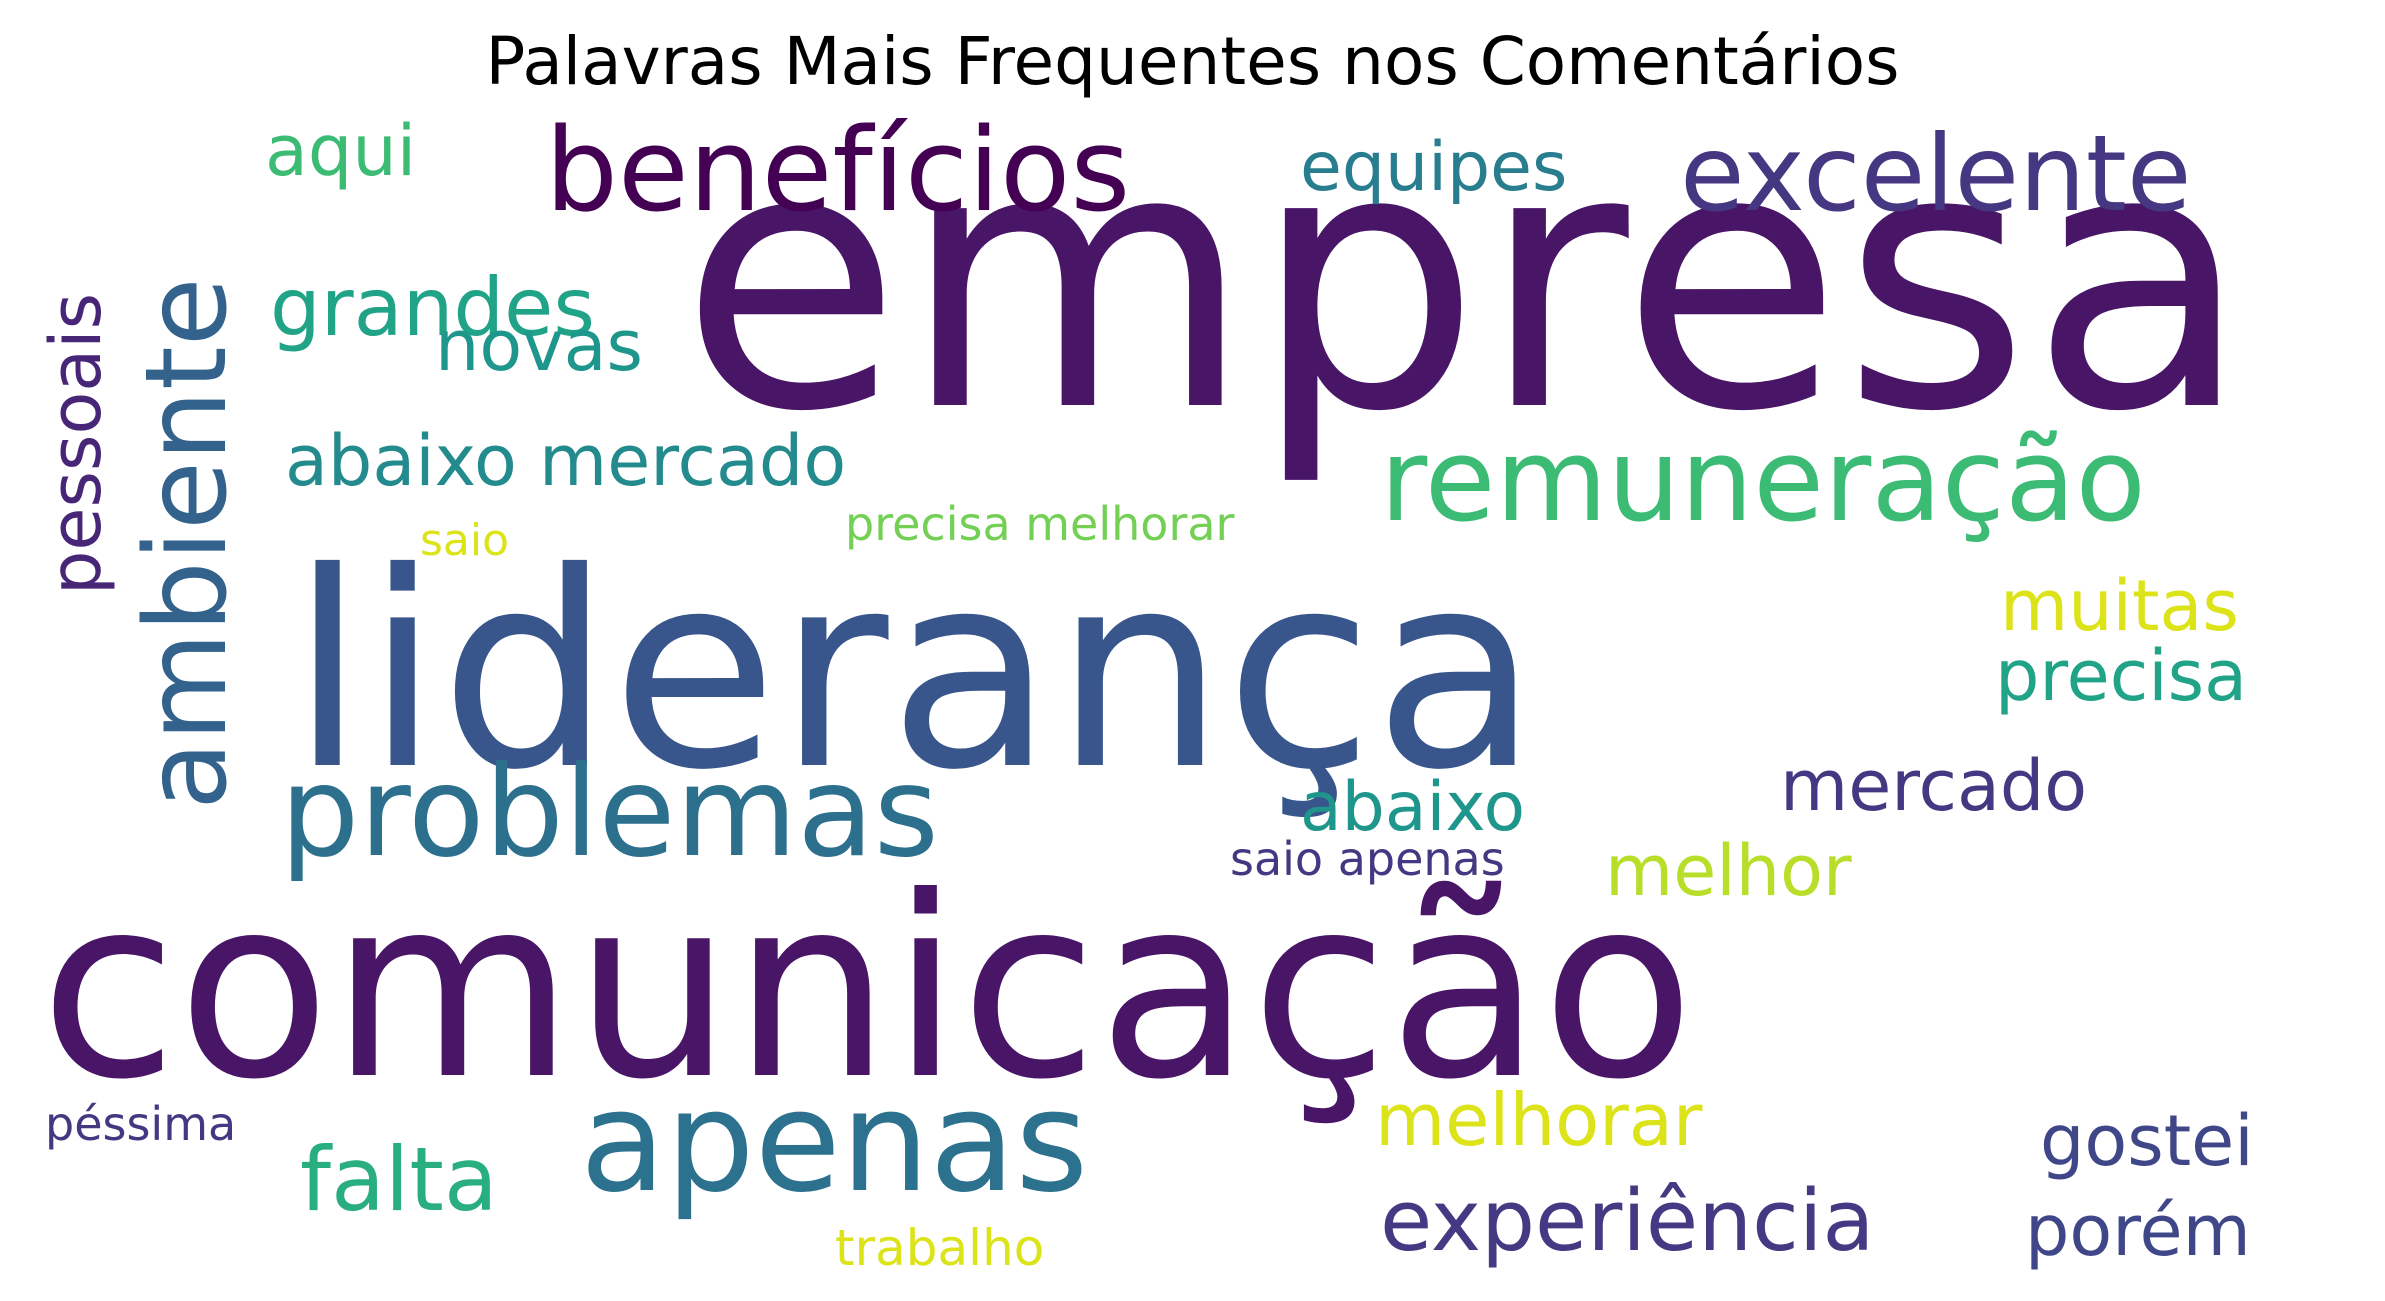  I want to click on word-melhor: melhor, so click(1728, 871).